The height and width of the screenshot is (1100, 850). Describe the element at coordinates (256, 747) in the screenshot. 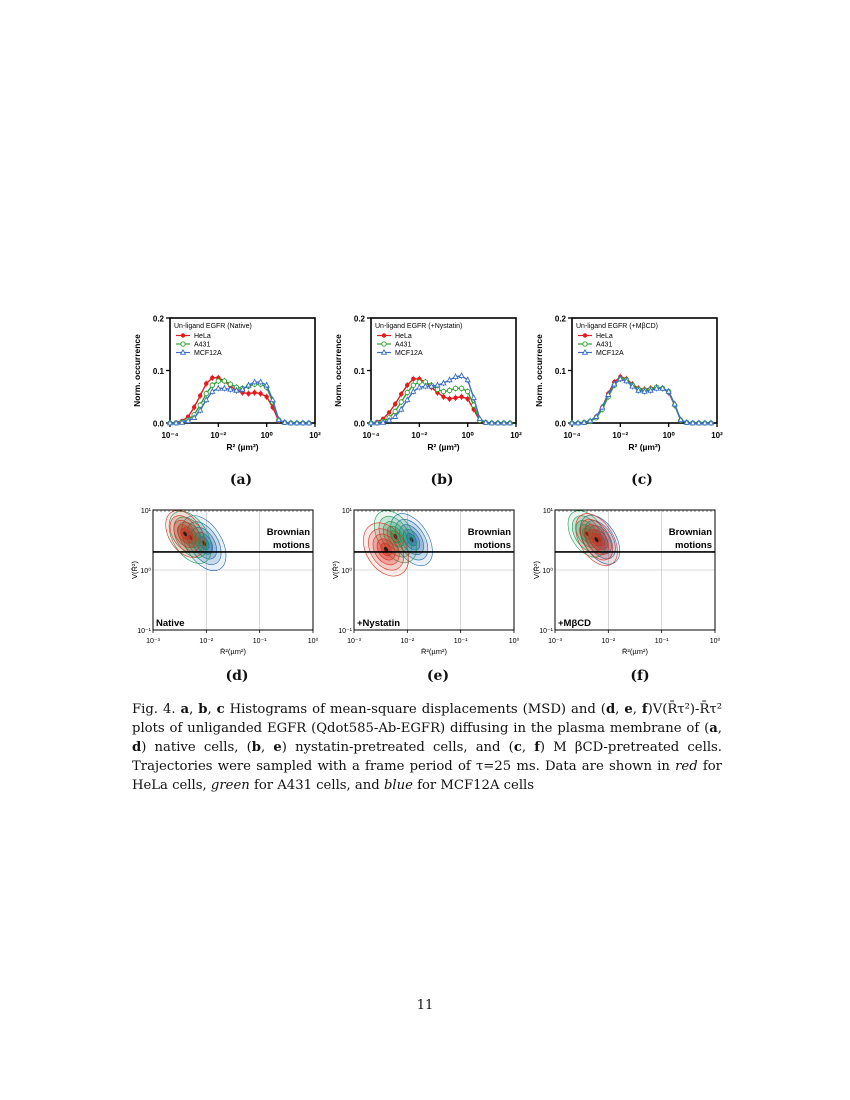

I see `caption-b-2: b` at that location.